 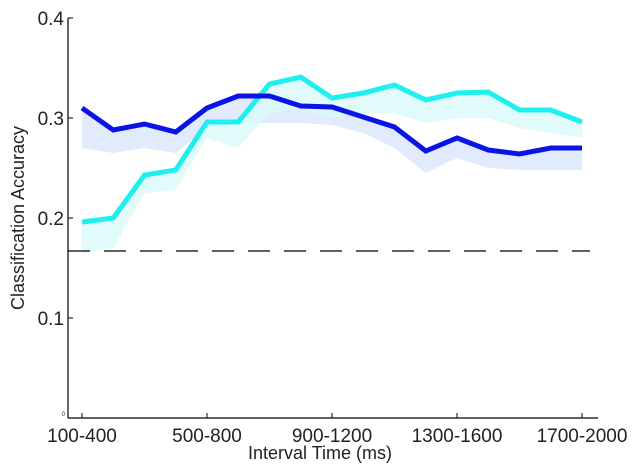 What do you see at coordinates (51, 119) in the screenshot?
I see `y-tick-label: 0.3` at bounding box center [51, 119].